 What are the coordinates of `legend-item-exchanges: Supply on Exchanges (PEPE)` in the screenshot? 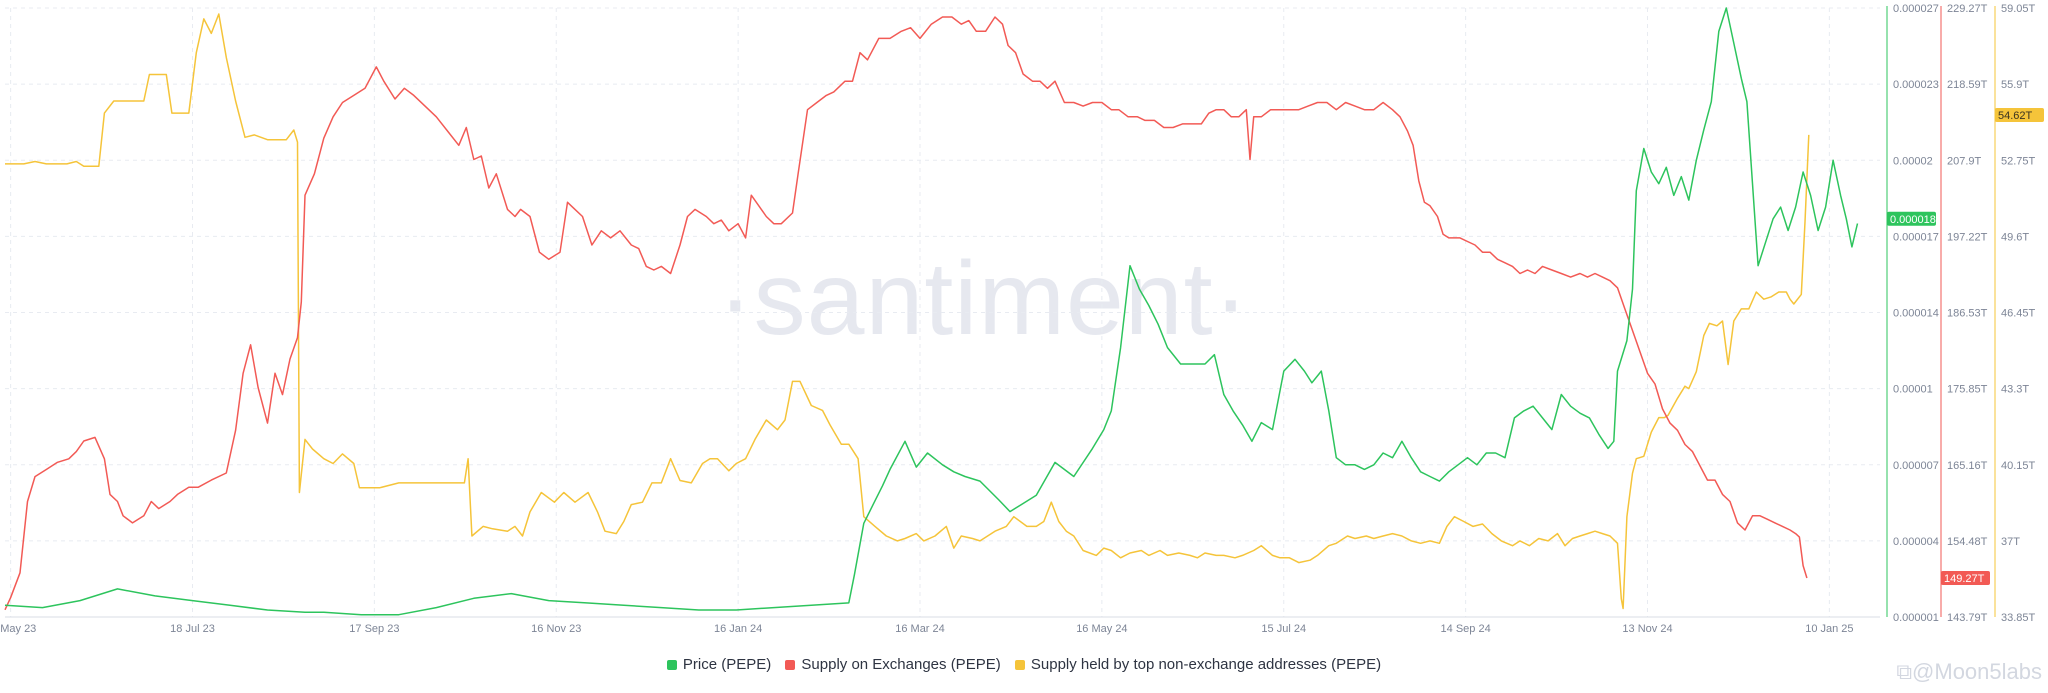 It's located at (893, 664).